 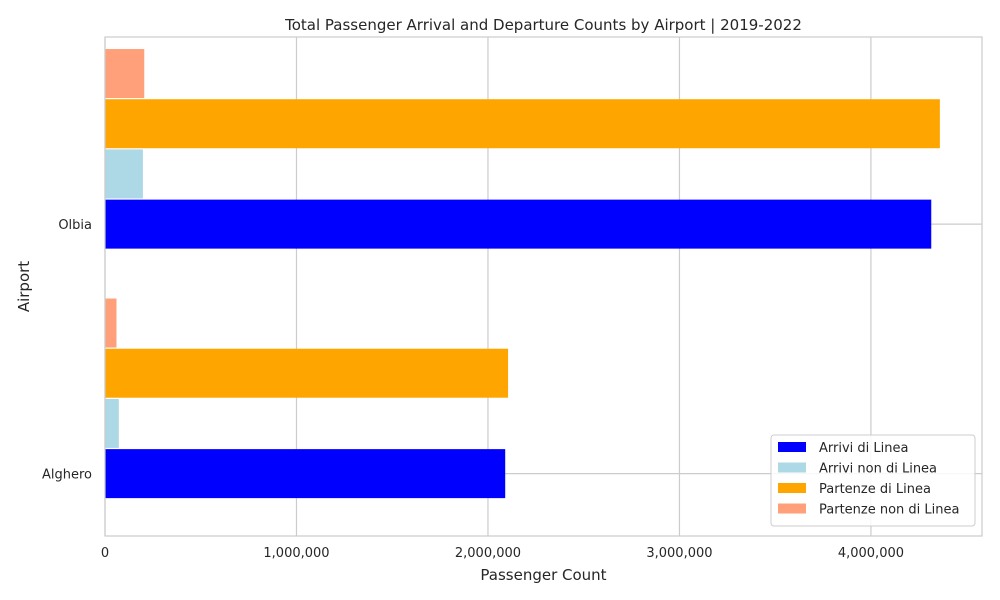 What do you see at coordinates (889, 510) in the screenshot?
I see `legend-label-partenze-non-di-linea: Partenze non di Linea` at bounding box center [889, 510].